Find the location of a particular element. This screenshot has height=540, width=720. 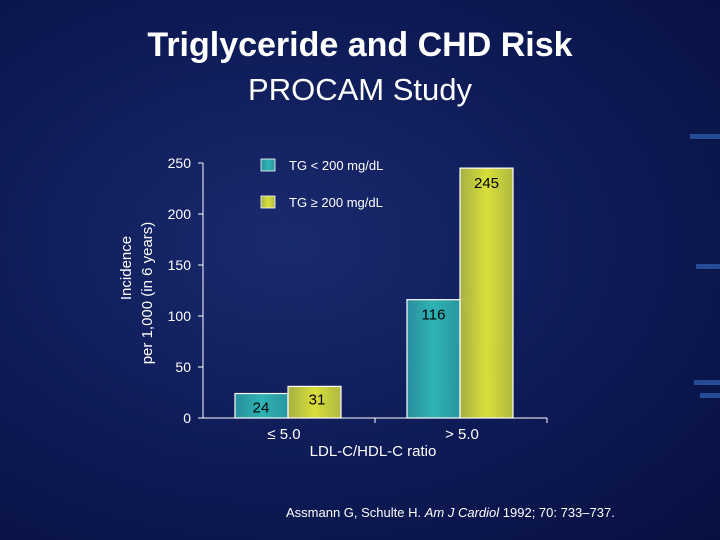

x-category-label: ≤ 5.0 is located at coordinates (283, 434).